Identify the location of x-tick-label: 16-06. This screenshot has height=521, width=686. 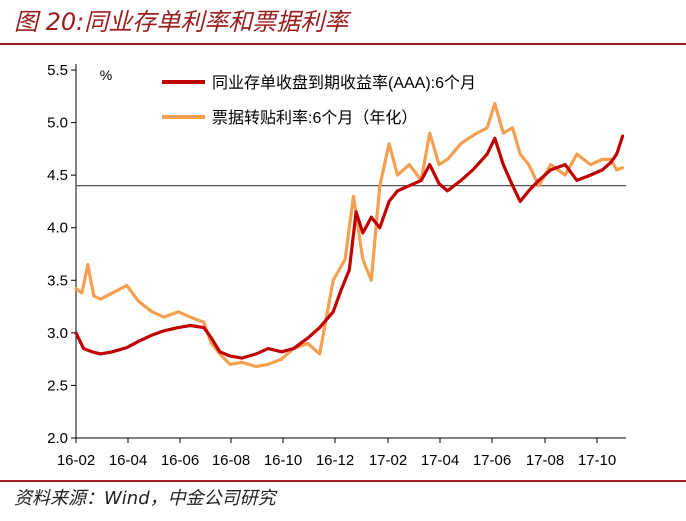
(180, 460).